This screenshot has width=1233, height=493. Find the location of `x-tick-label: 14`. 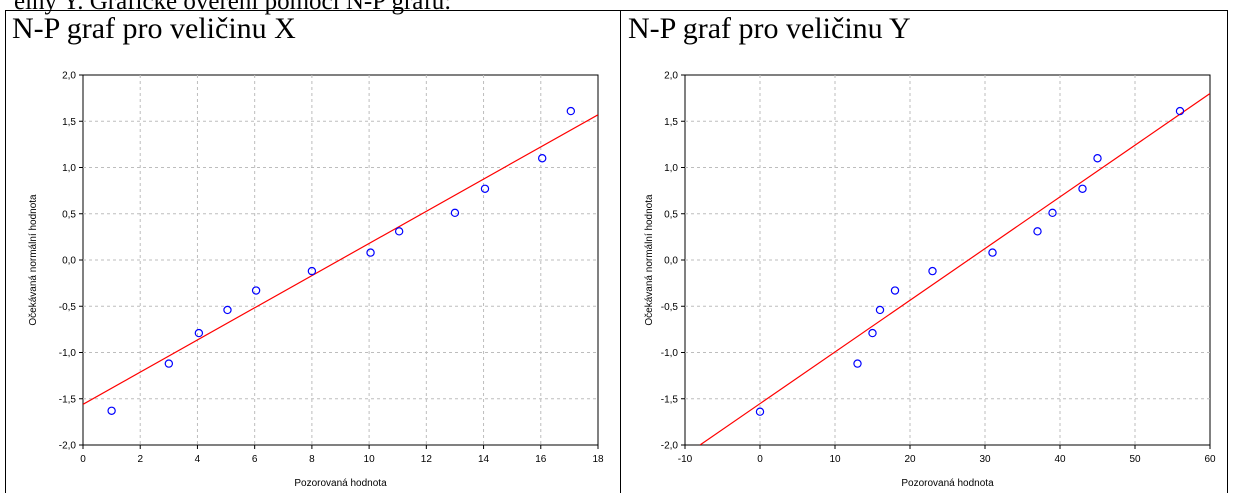

x-tick-label: 14 is located at coordinates (484, 459).